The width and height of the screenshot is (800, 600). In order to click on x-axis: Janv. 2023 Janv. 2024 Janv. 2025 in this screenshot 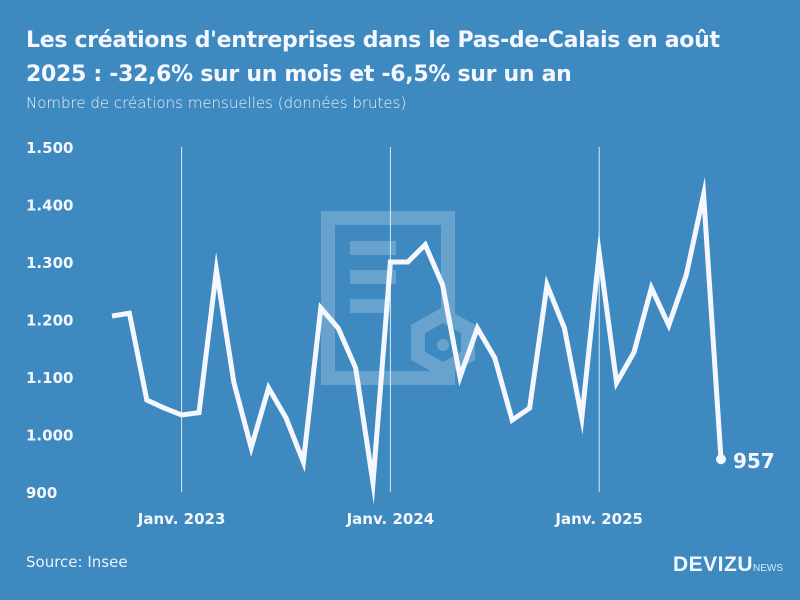, I will do `click(390, 519)`.